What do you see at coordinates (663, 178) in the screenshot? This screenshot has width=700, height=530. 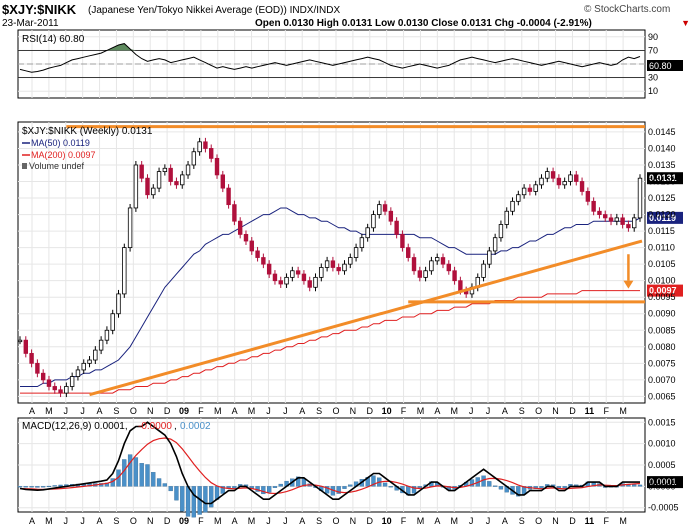 I see `last-close-text: 0.0131` at bounding box center [663, 178].